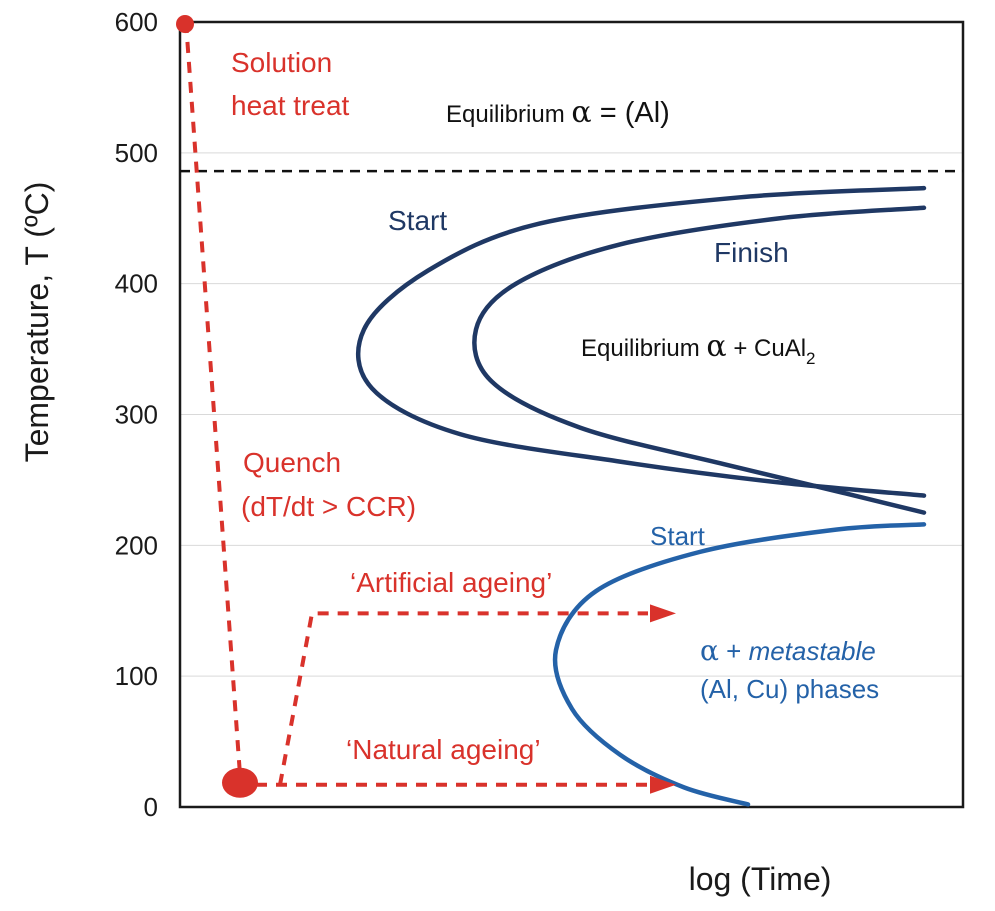  Describe the element at coordinates (663, 613) in the screenshot. I see `artificial-ageing-arrowhead` at that location.